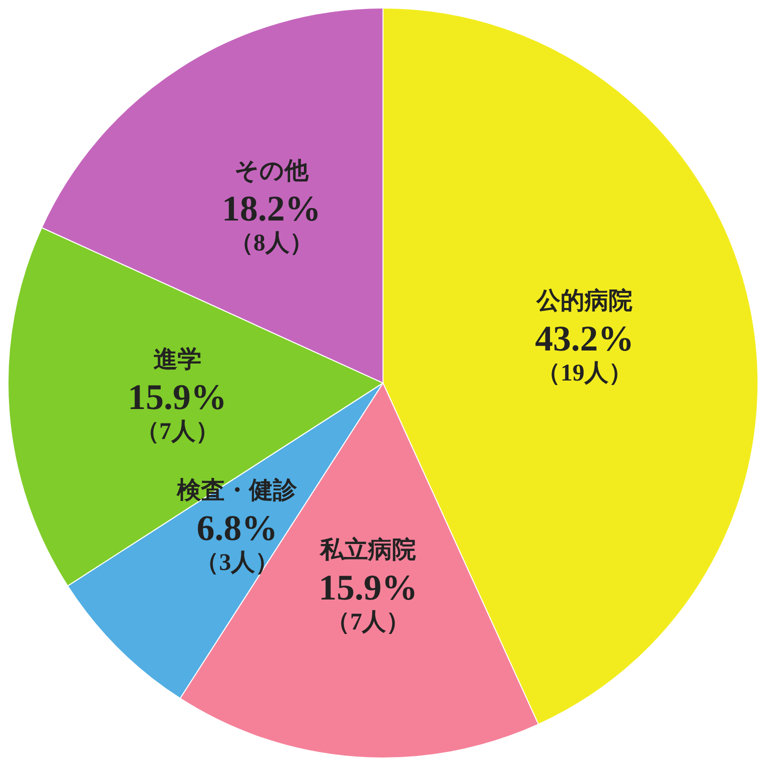  What do you see at coordinates (584, 352) in the screenshot?
I see `text: 43.2% （19人）` at bounding box center [584, 352].